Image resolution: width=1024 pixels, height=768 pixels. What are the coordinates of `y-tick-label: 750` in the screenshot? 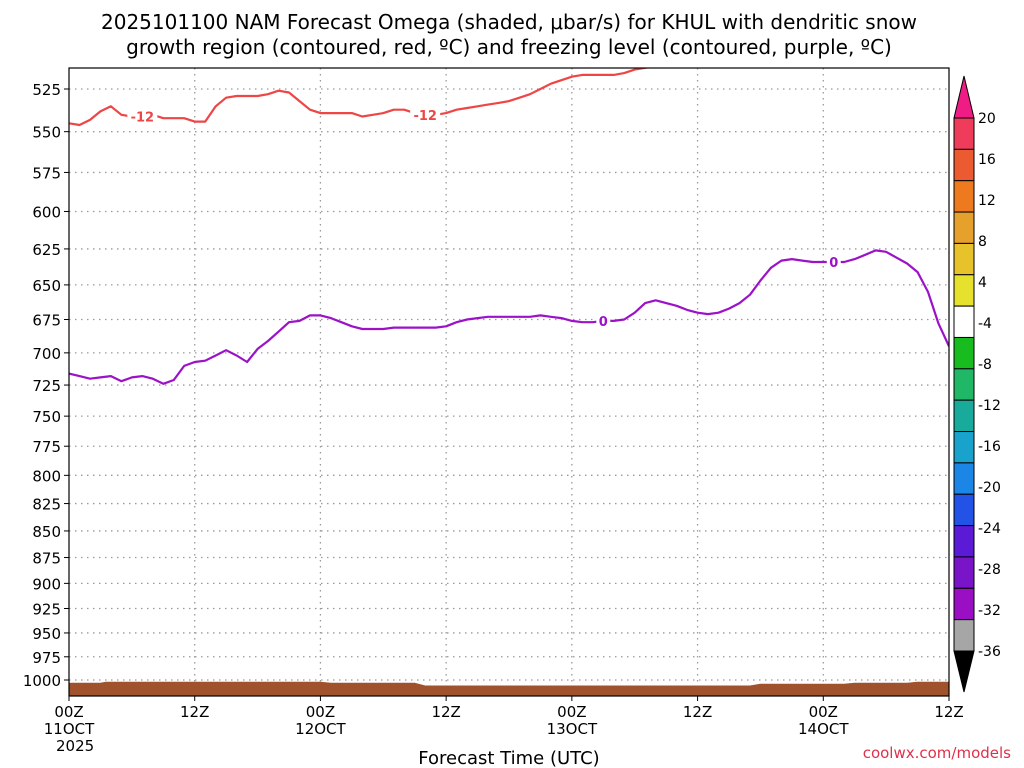 It's located at (46, 417).